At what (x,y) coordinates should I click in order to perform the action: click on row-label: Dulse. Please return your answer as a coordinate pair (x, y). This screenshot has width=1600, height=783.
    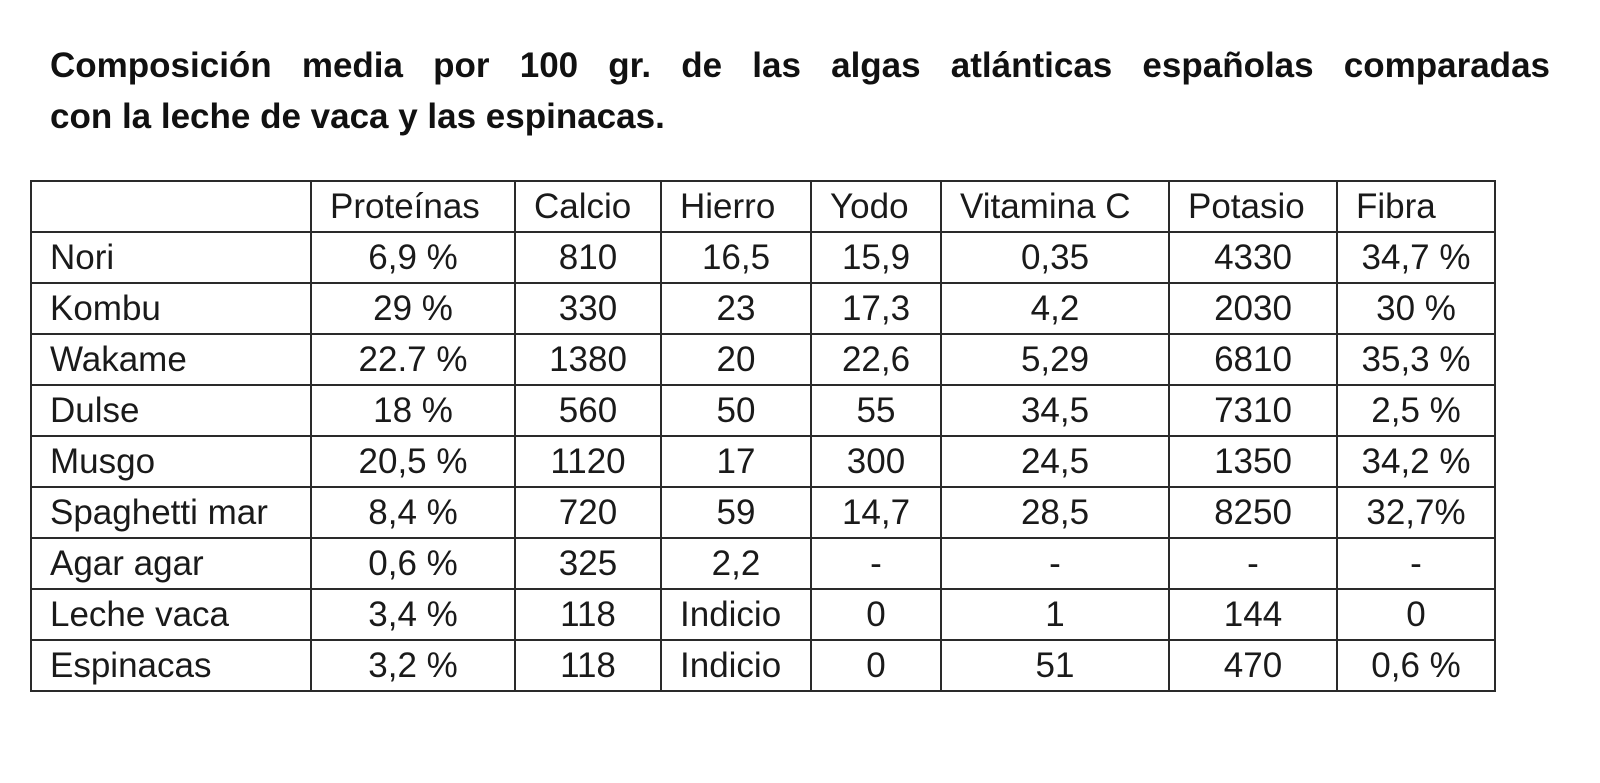
    Looking at the image, I should click on (171, 410).